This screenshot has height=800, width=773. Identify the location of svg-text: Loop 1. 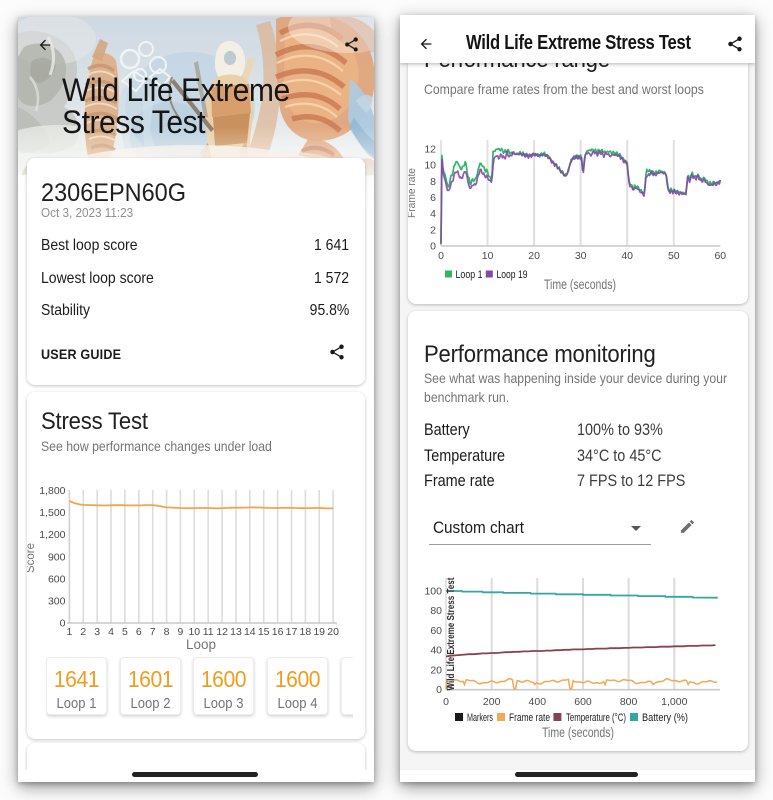
(469, 275).